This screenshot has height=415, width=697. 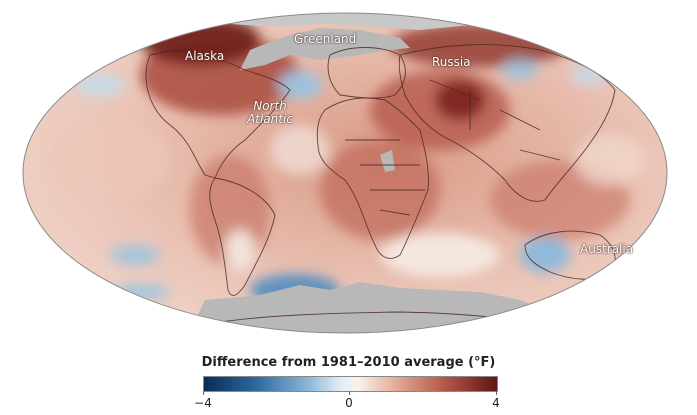 What do you see at coordinates (348, 362) in the screenshot?
I see `legend-title: Difference from 1981–2010 average (°F)` at bounding box center [348, 362].